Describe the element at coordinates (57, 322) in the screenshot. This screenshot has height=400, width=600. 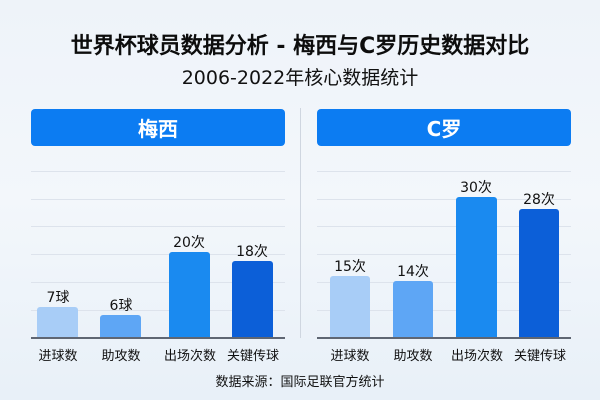
I see `messi-bar-goals` at that location.